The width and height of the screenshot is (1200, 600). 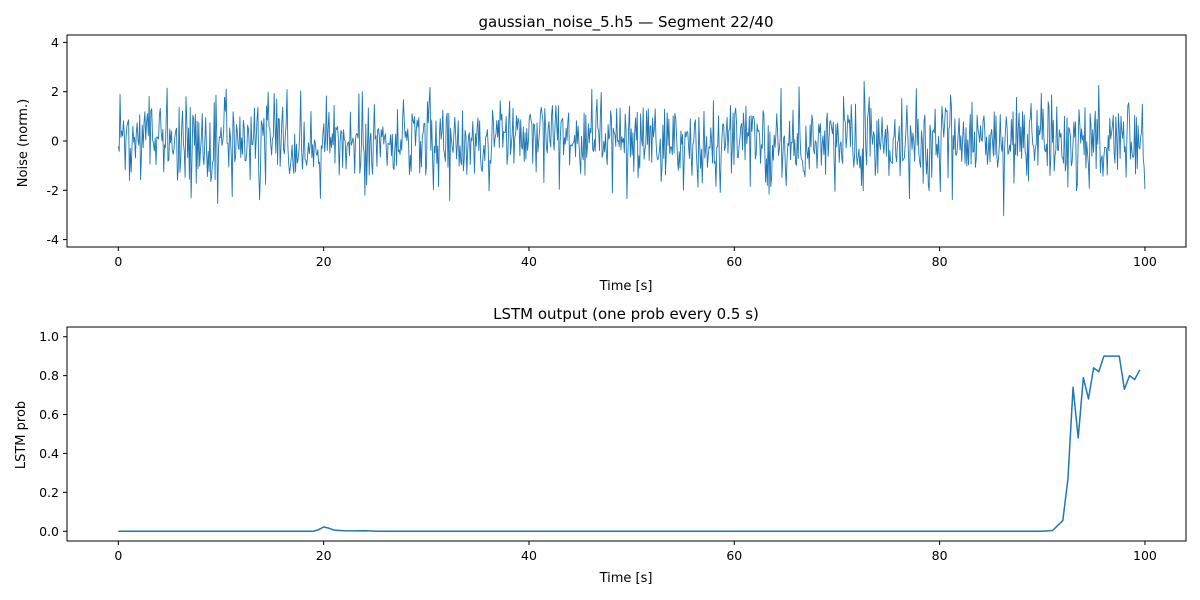 I want to click on noise-x-tick-label: 60, so click(x=734, y=261).